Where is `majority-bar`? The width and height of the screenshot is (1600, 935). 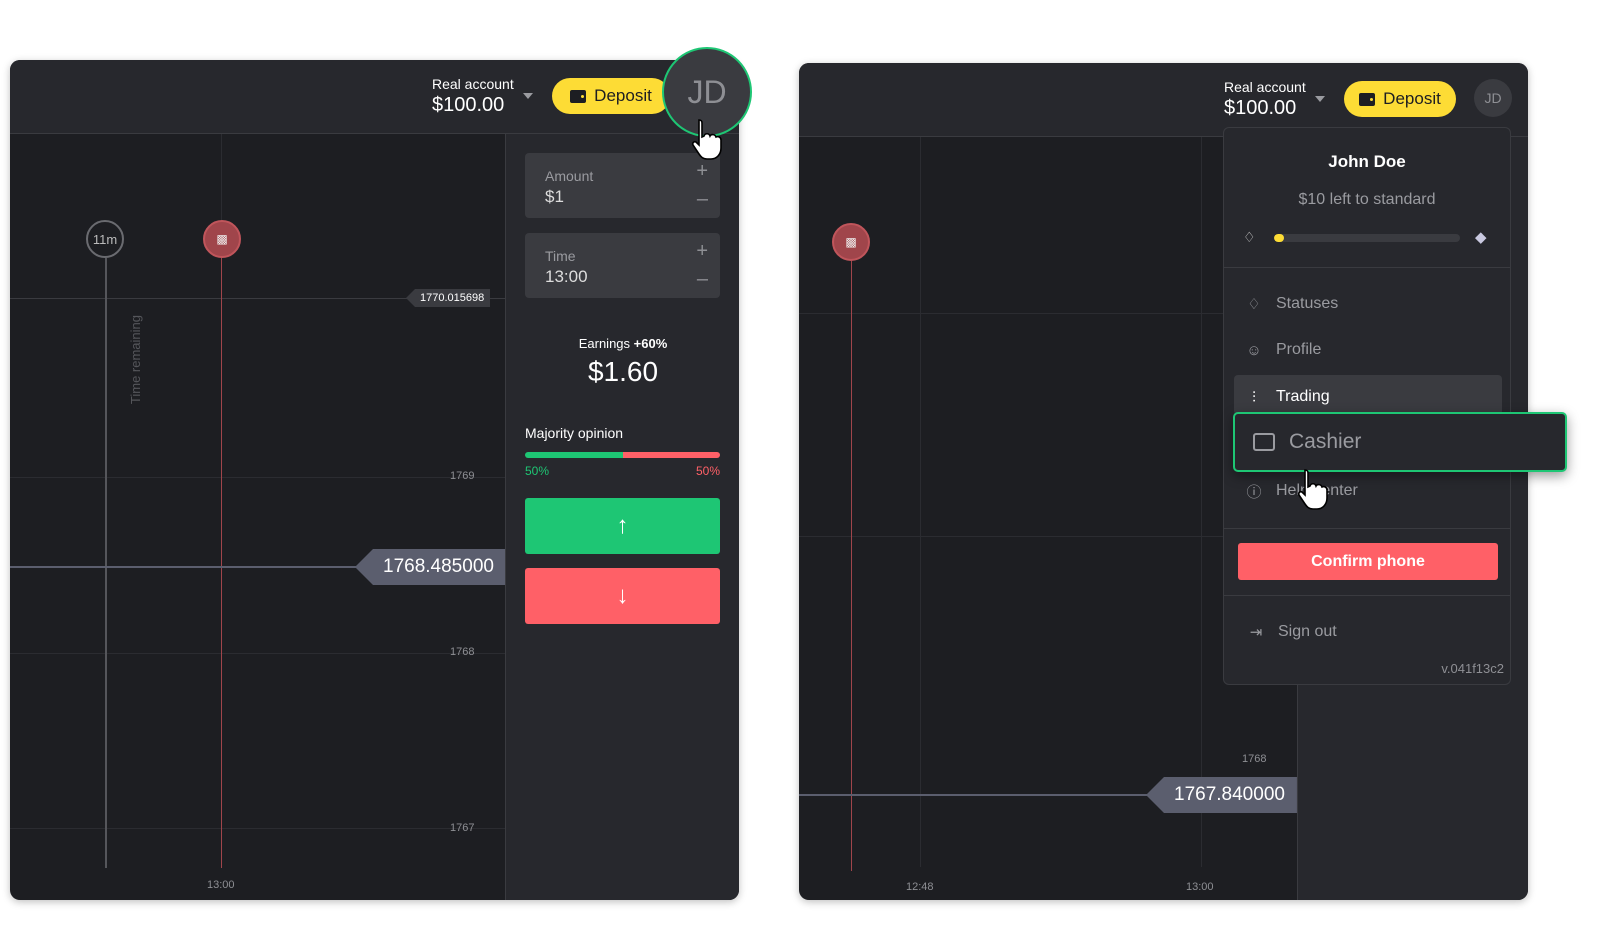
majority-bar is located at coordinates (622, 455).